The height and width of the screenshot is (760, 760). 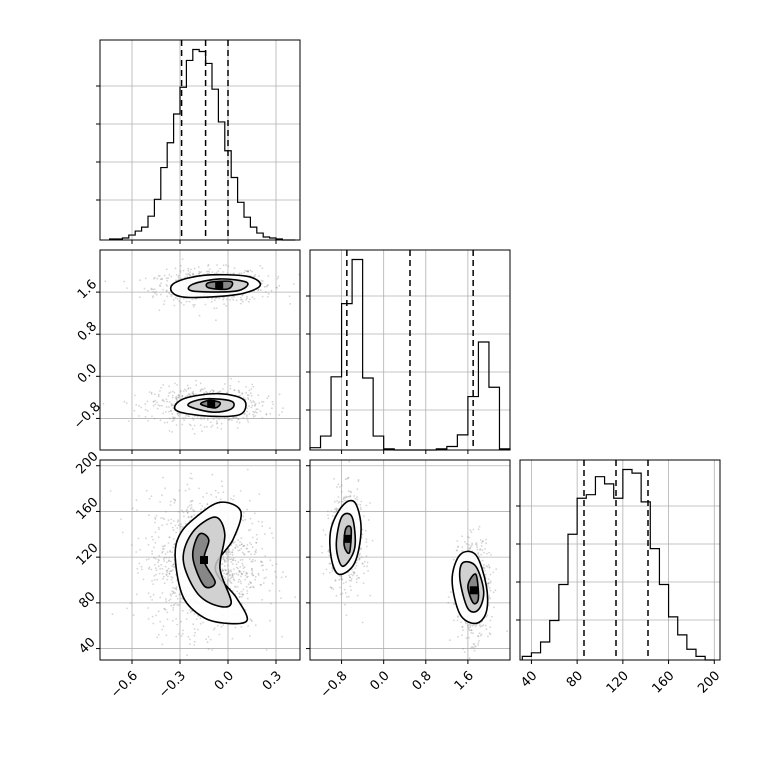 What do you see at coordinates (272, 680) in the screenshot?
I see `x-tick-label: 0.3` at bounding box center [272, 680].